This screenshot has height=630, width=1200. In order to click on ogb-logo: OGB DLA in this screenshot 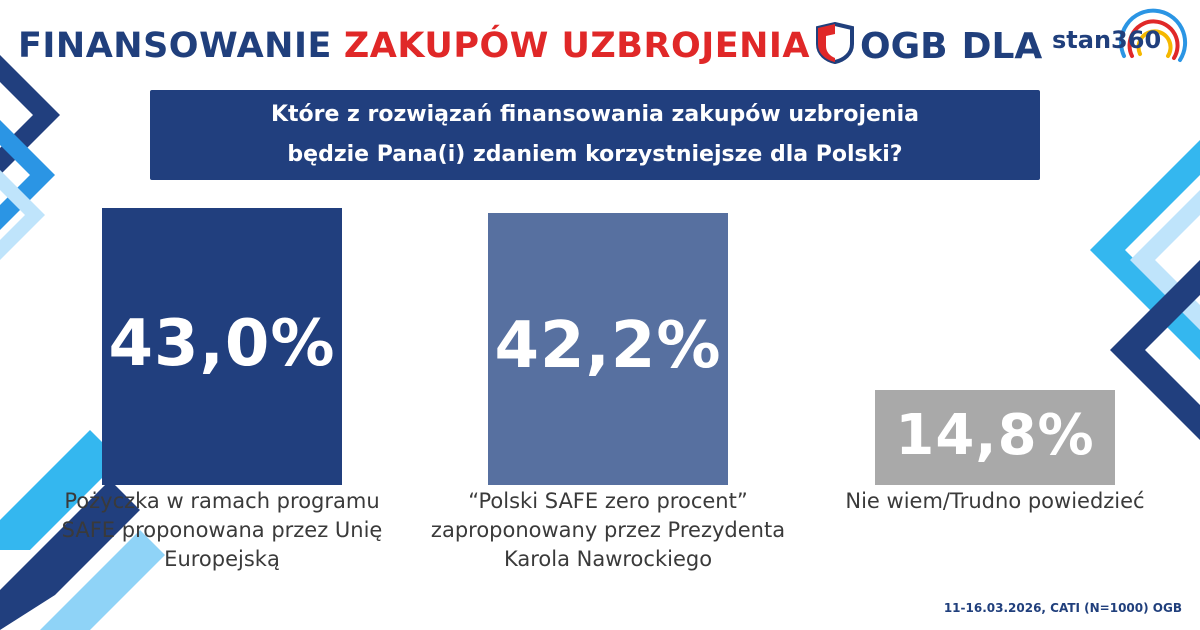, I will do `click(951, 46)`.